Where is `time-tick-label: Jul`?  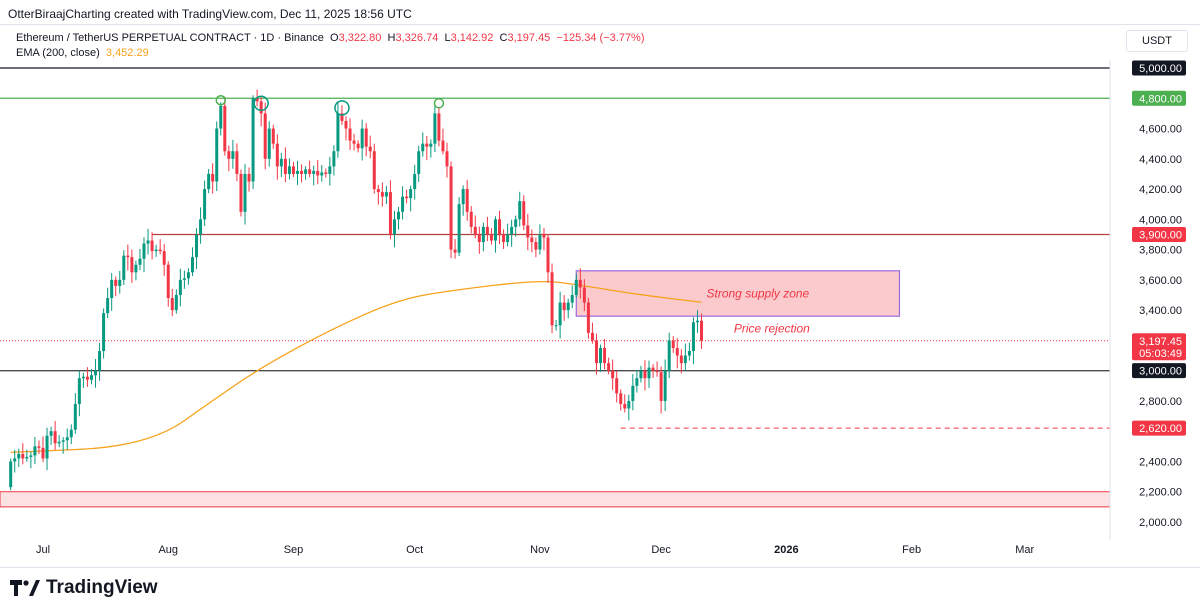
time-tick-label: Jul is located at coordinates (43, 550).